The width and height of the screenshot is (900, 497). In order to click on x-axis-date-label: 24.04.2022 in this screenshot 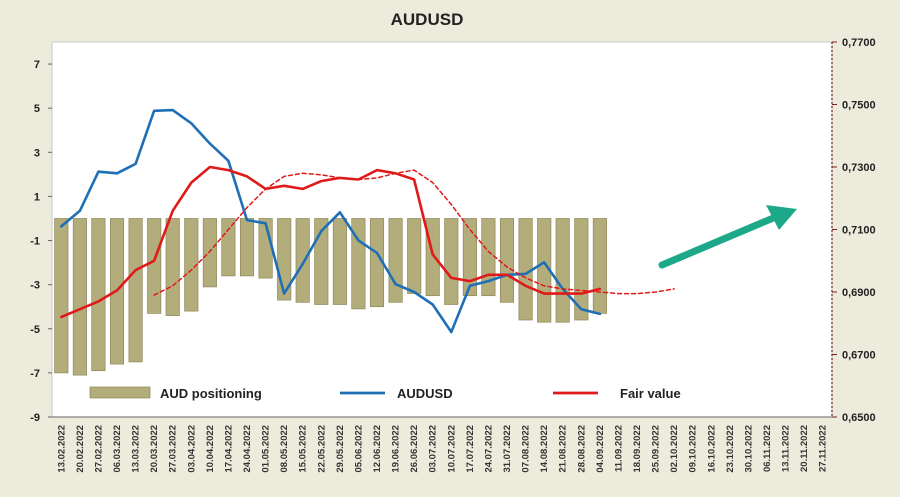, I will do `click(247, 449)`.